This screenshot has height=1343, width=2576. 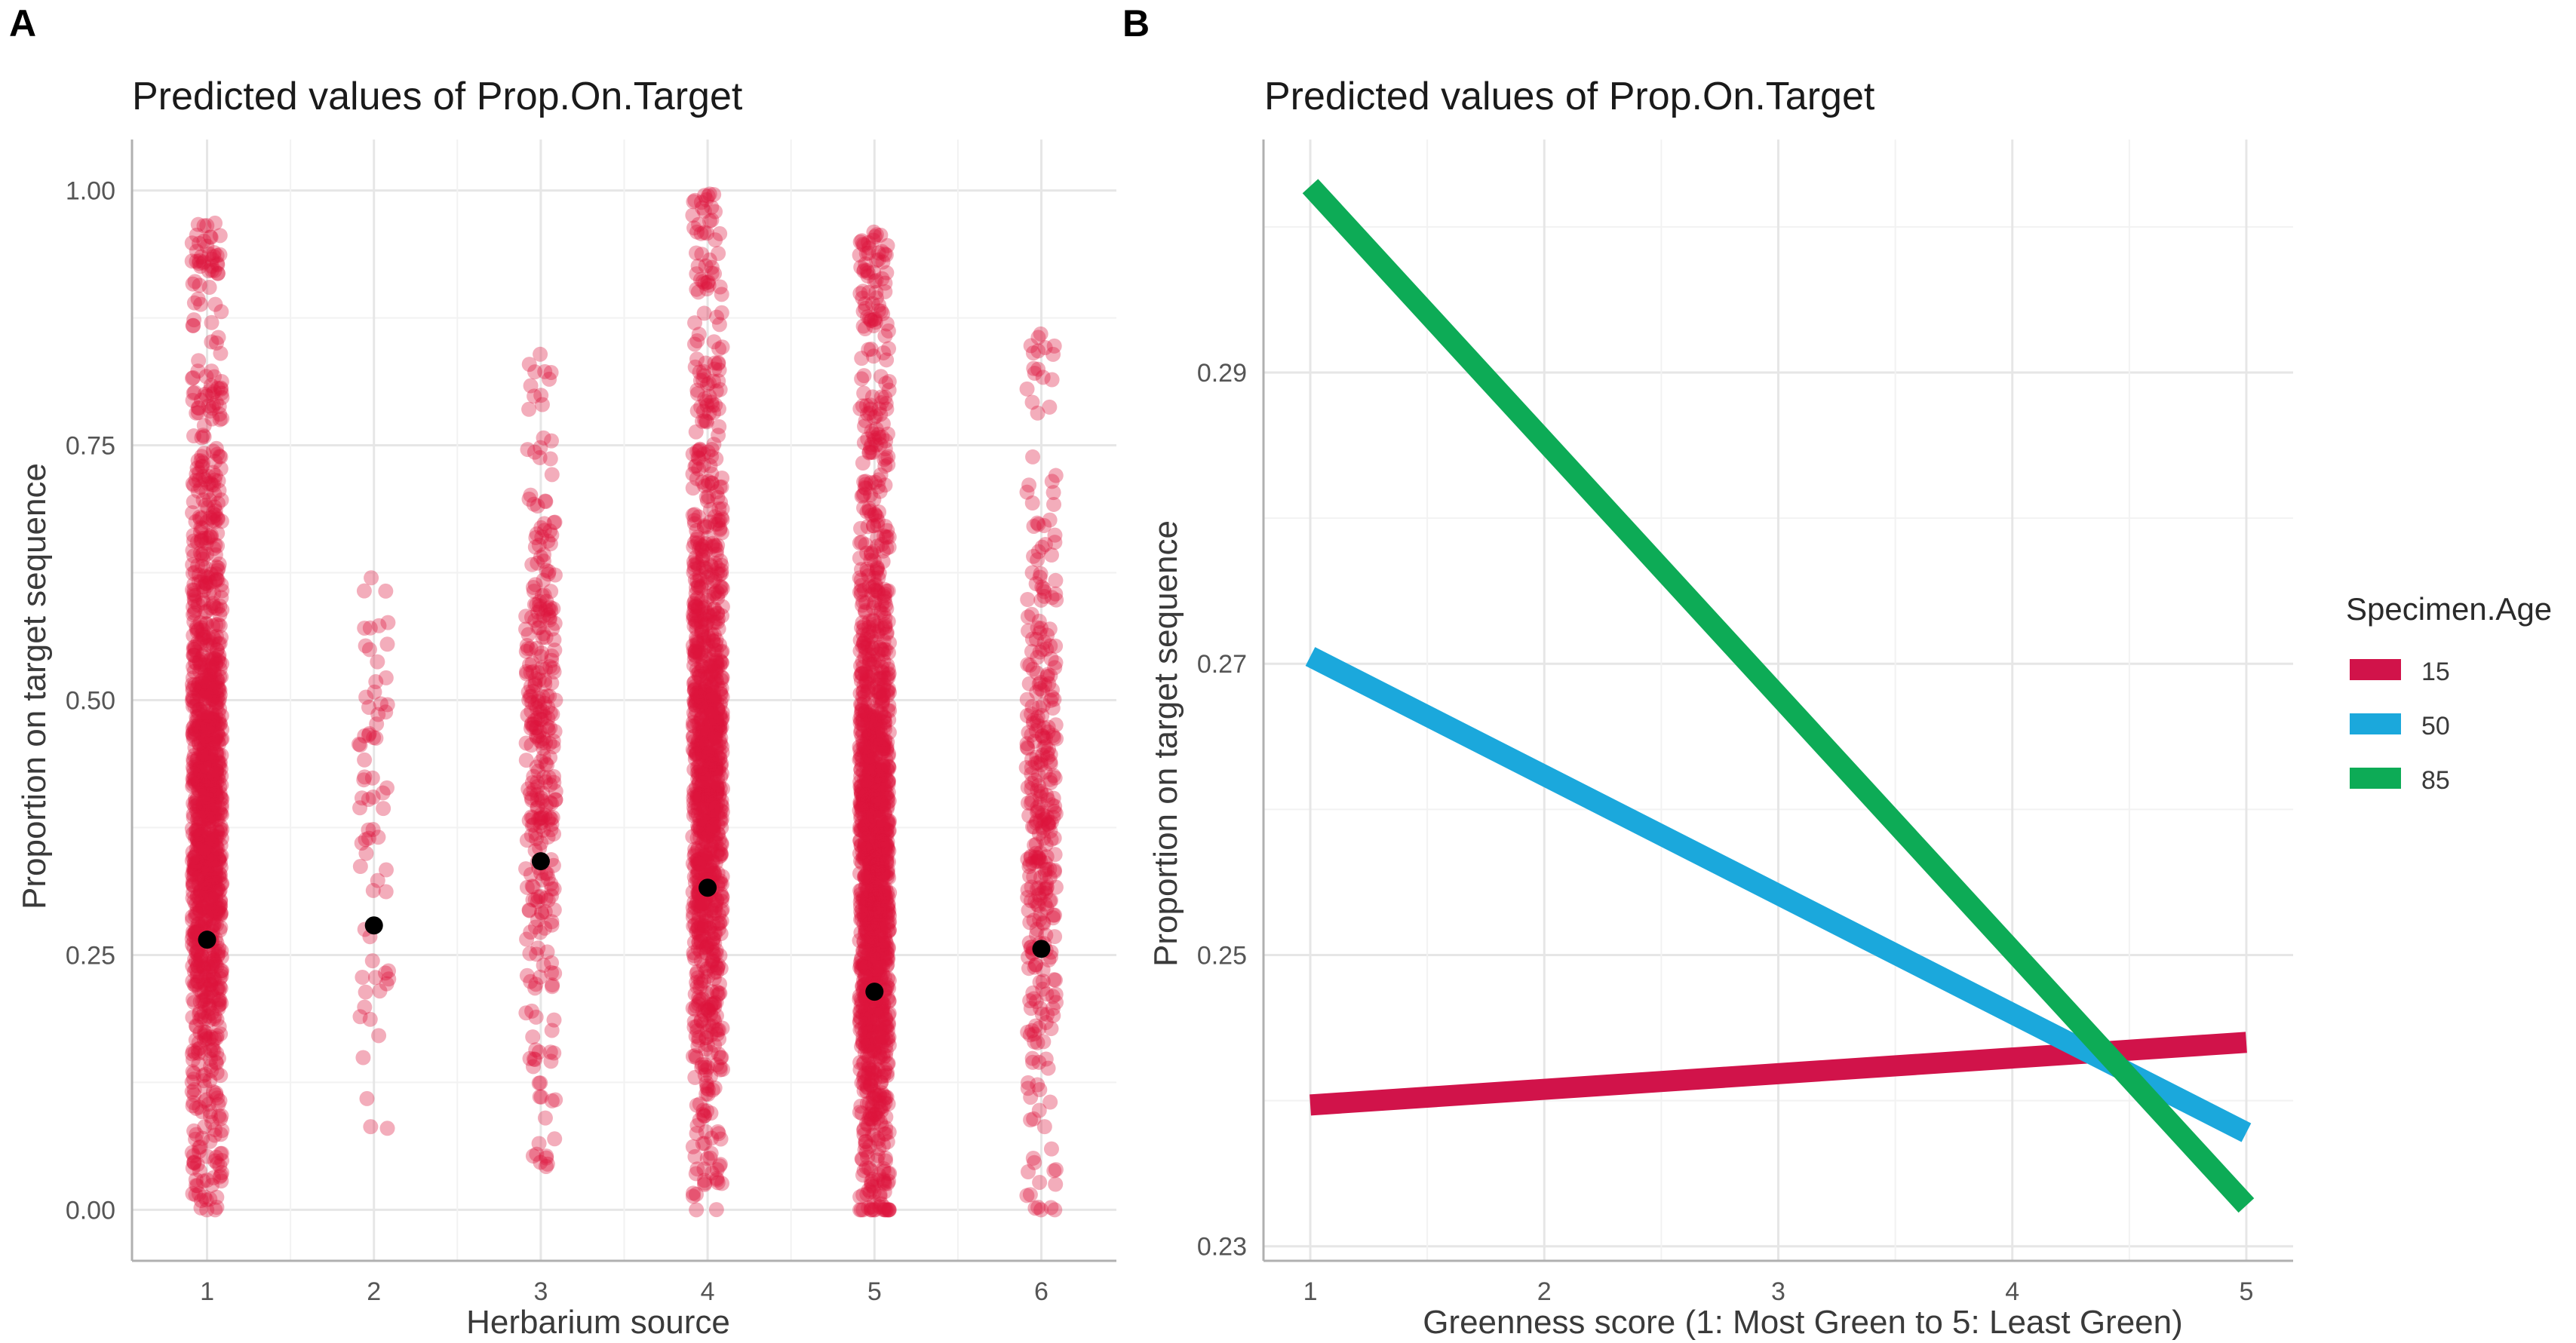 What do you see at coordinates (1222, 664) in the screenshot?
I see `panel-b-y-tick-label: 0.27` at bounding box center [1222, 664].